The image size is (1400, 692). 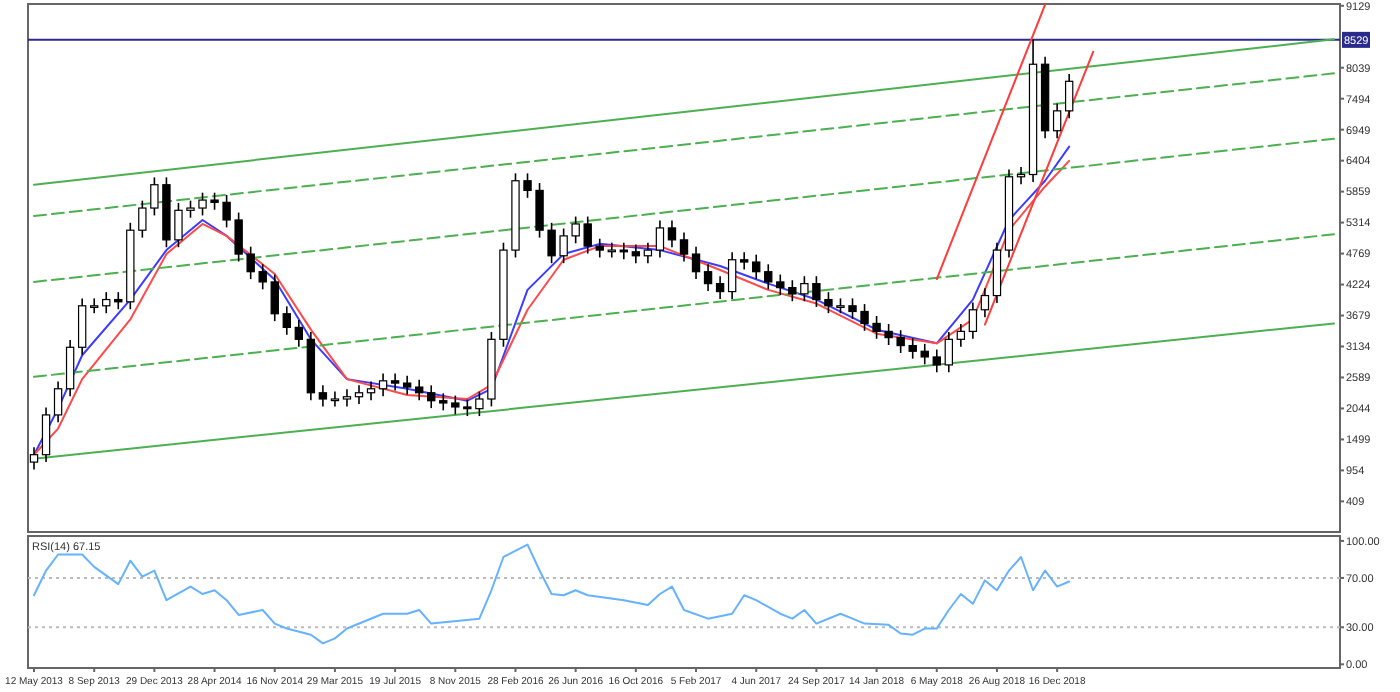 I want to click on line-series, so click(x=552, y=594).